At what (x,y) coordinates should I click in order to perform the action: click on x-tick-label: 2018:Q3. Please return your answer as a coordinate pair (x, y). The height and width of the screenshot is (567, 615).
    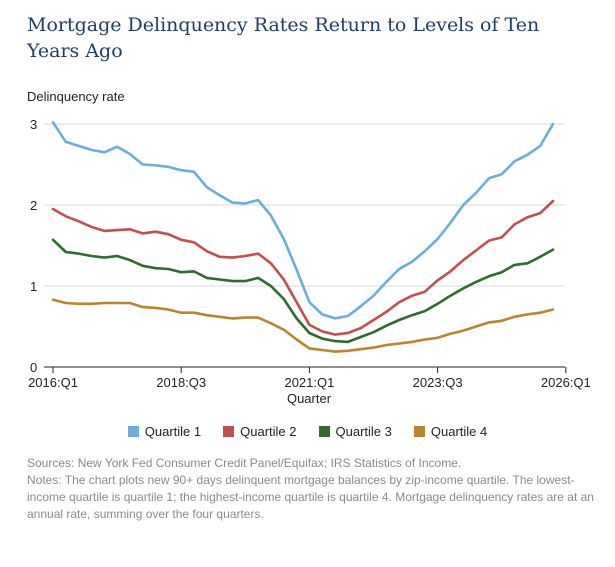
    Looking at the image, I should click on (181, 382).